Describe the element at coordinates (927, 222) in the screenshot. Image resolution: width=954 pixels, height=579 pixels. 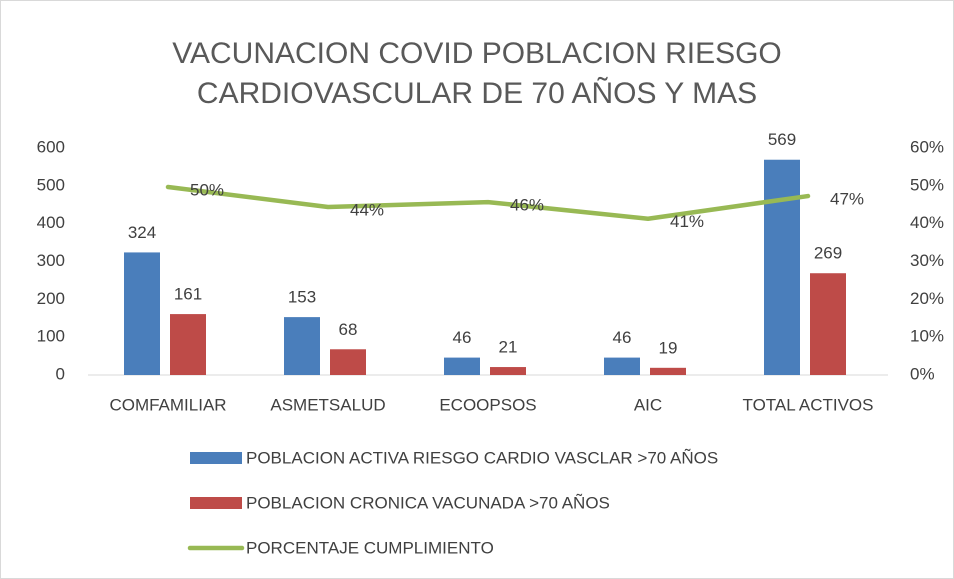
I see `y2-tick-label: 40%` at that location.